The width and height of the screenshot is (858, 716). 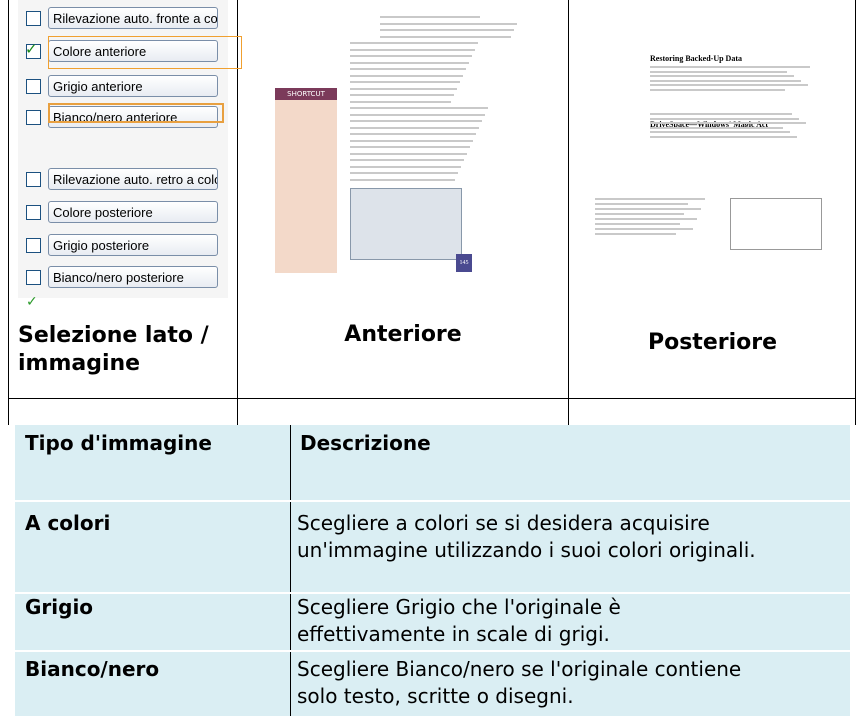 What do you see at coordinates (403, 334) in the screenshot?
I see `caption: Anteriore` at bounding box center [403, 334].